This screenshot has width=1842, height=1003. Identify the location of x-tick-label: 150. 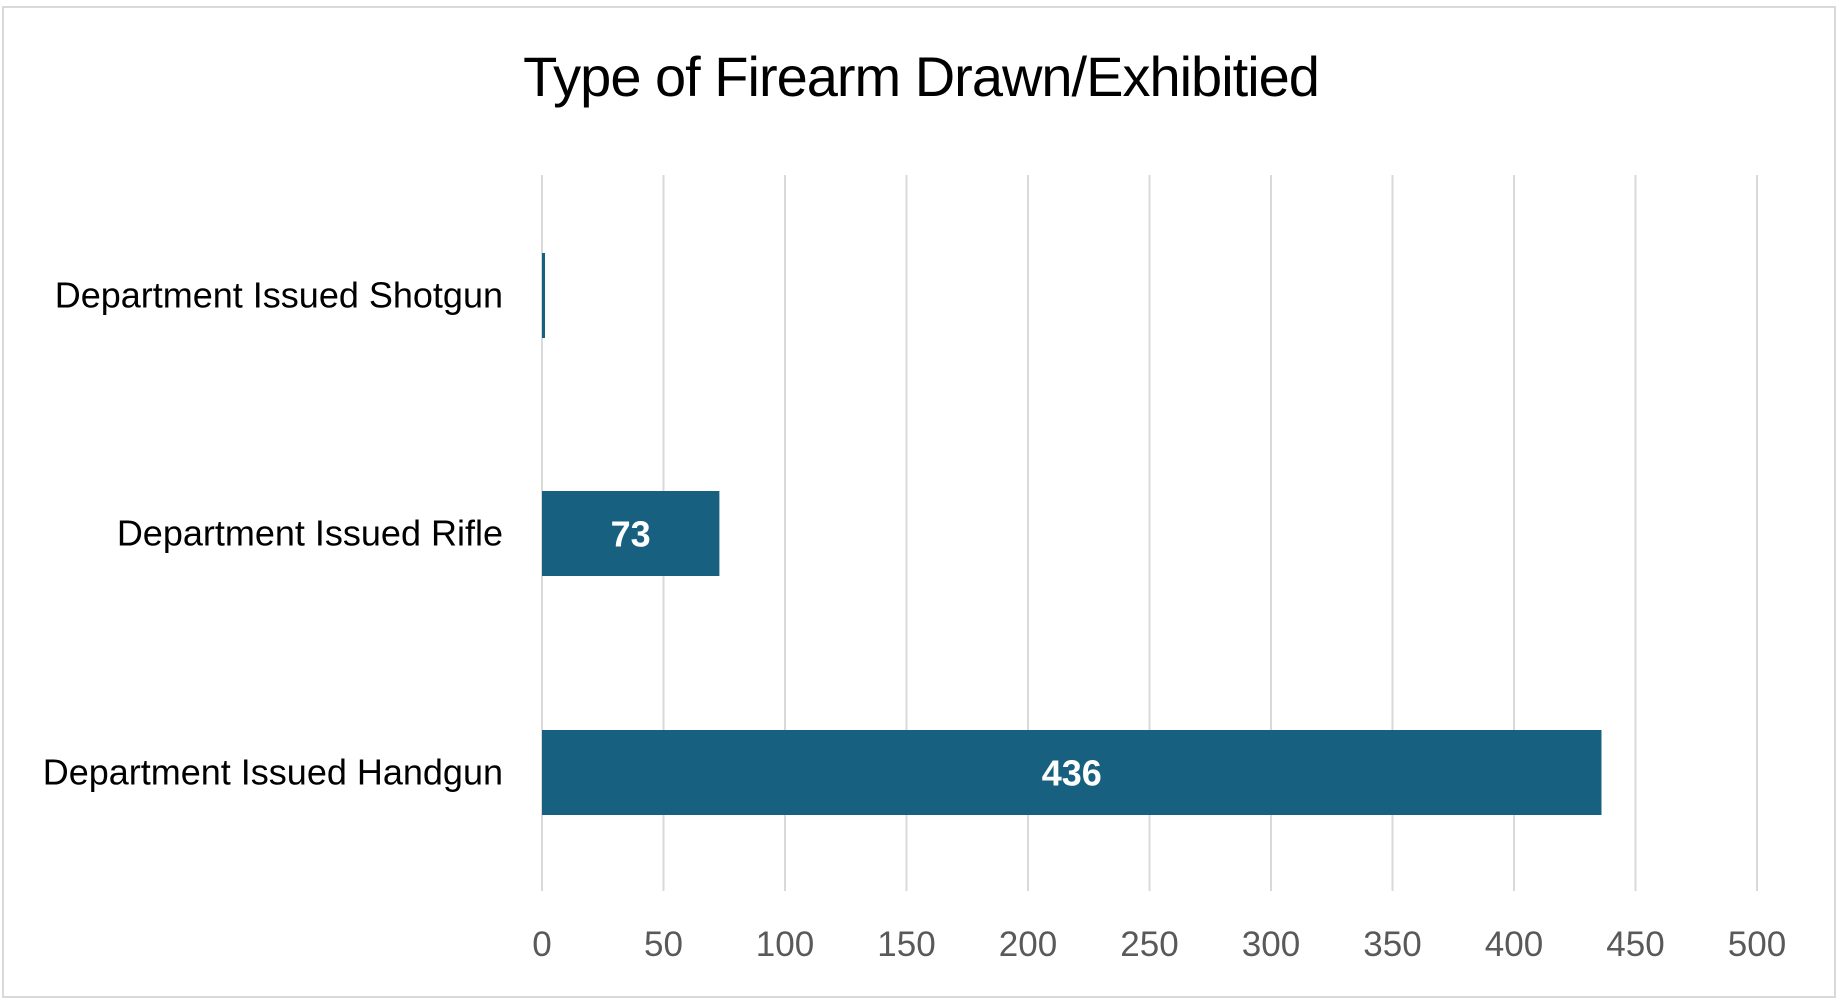
(906, 944).